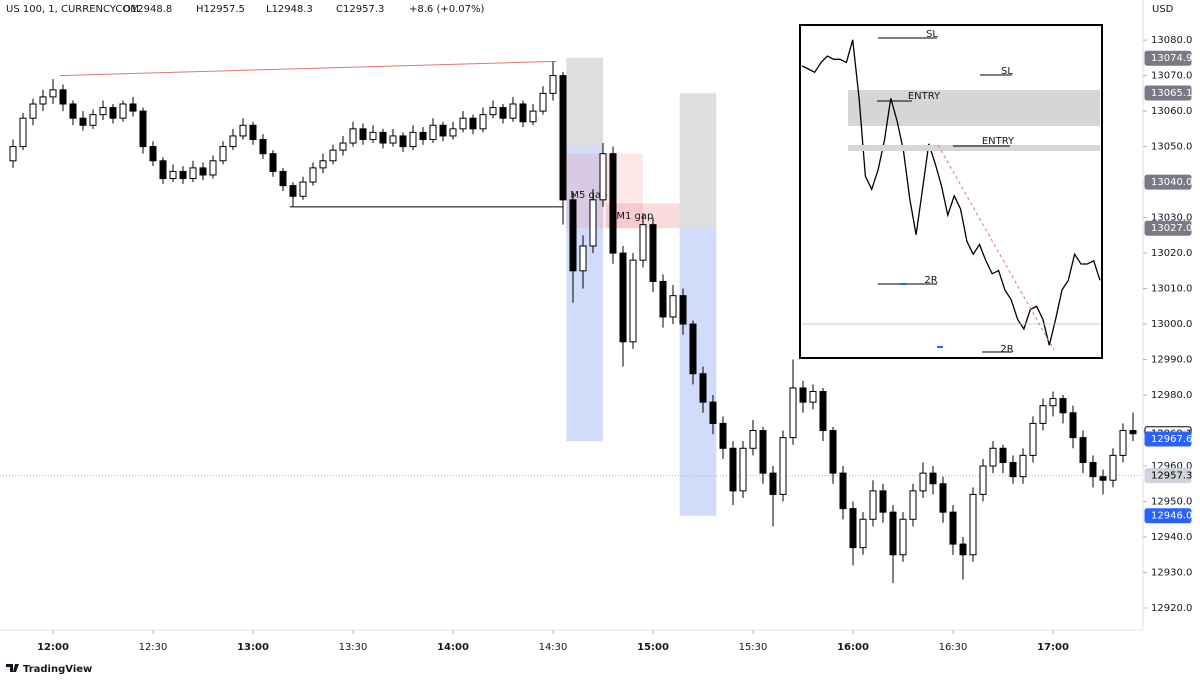  What do you see at coordinates (1171, 502) in the screenshot?
I see `y-tick-label: 12950.0` at bounding box center [1171, 502].